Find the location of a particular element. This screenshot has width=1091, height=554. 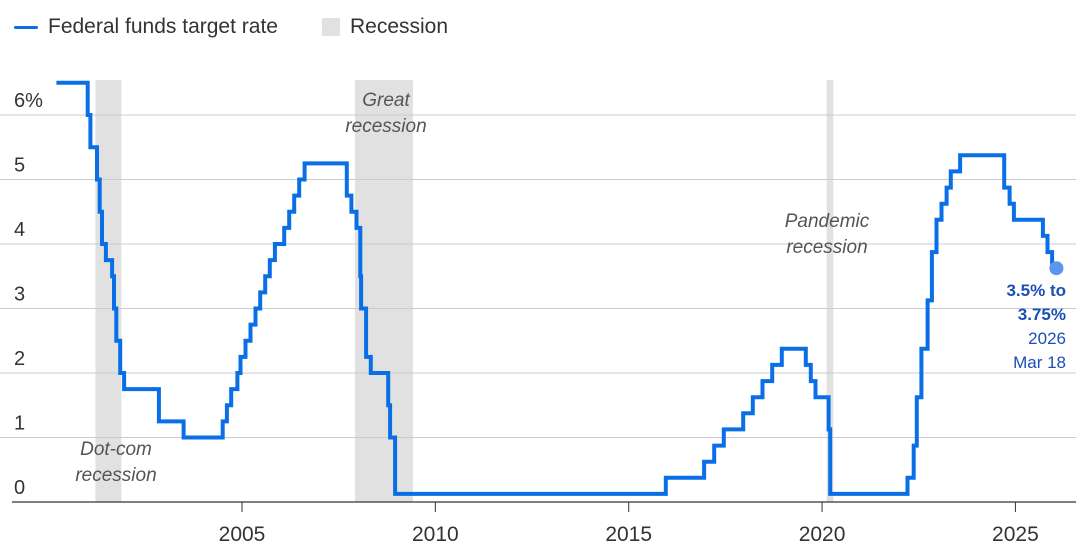

recession-annotation-0-line-1: recession is located at coordinates (115, 475).